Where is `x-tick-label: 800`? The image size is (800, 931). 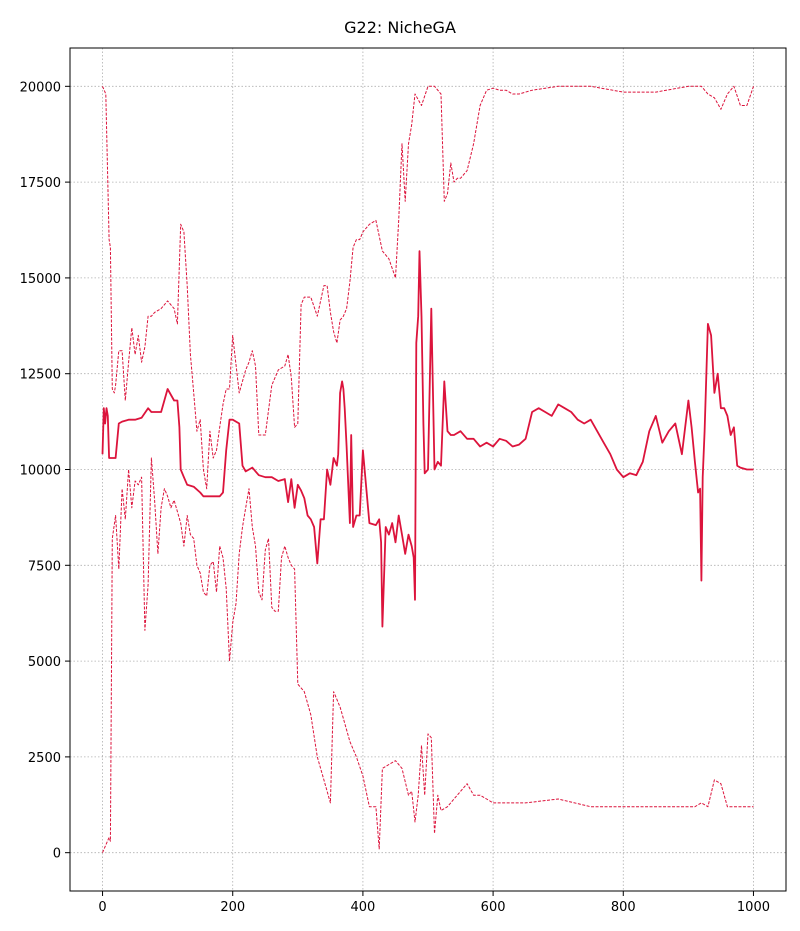
x-tick-label: 800 is located at coordinates (623, 907).